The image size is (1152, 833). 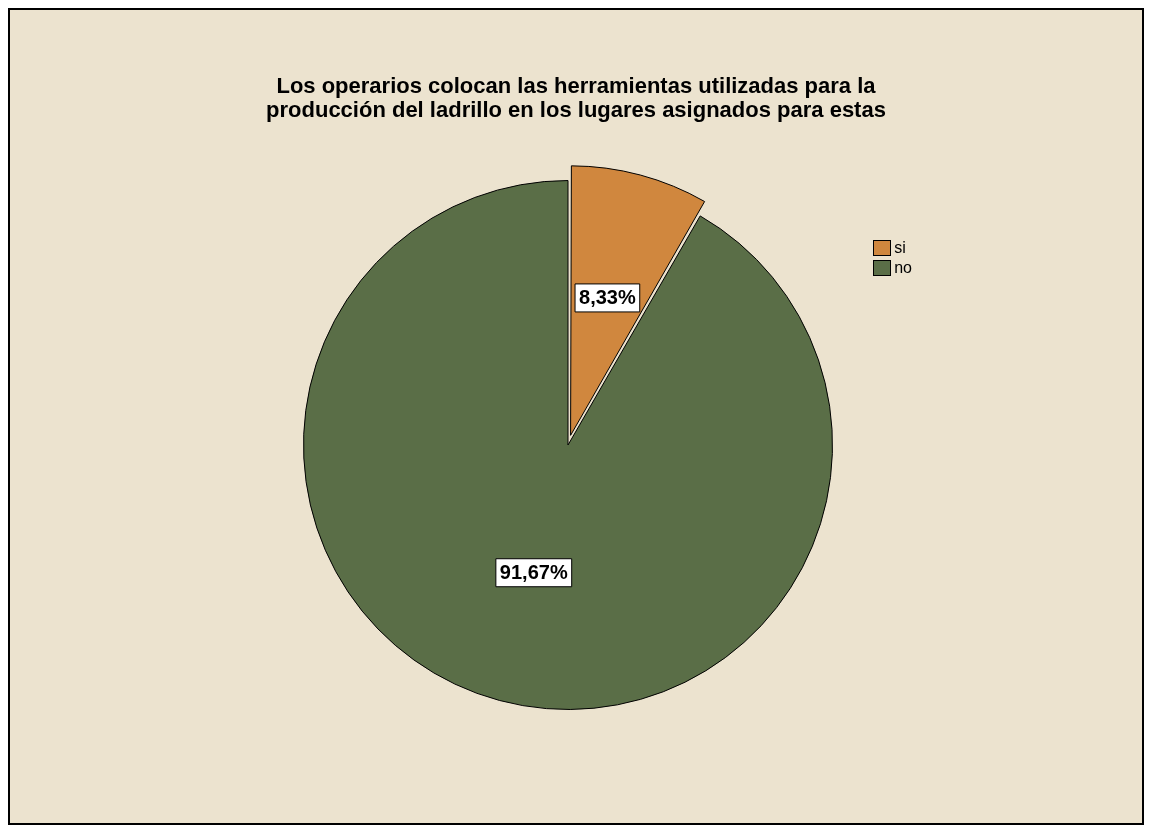 I want to click on data-label: 8,33%, so click(x=607, y=297).